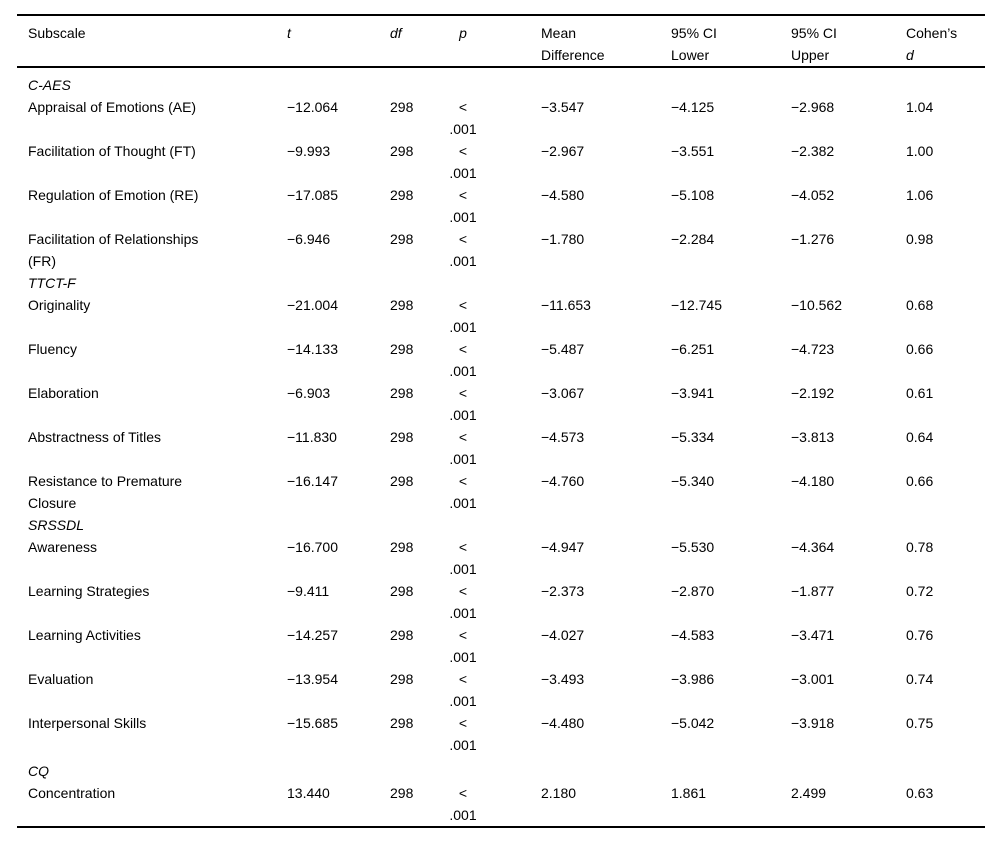  What do you see at coordinates (920, 723) in the screenshot?
I see `cell-cohens-d: 0.75` at bounding box center [920, 723].